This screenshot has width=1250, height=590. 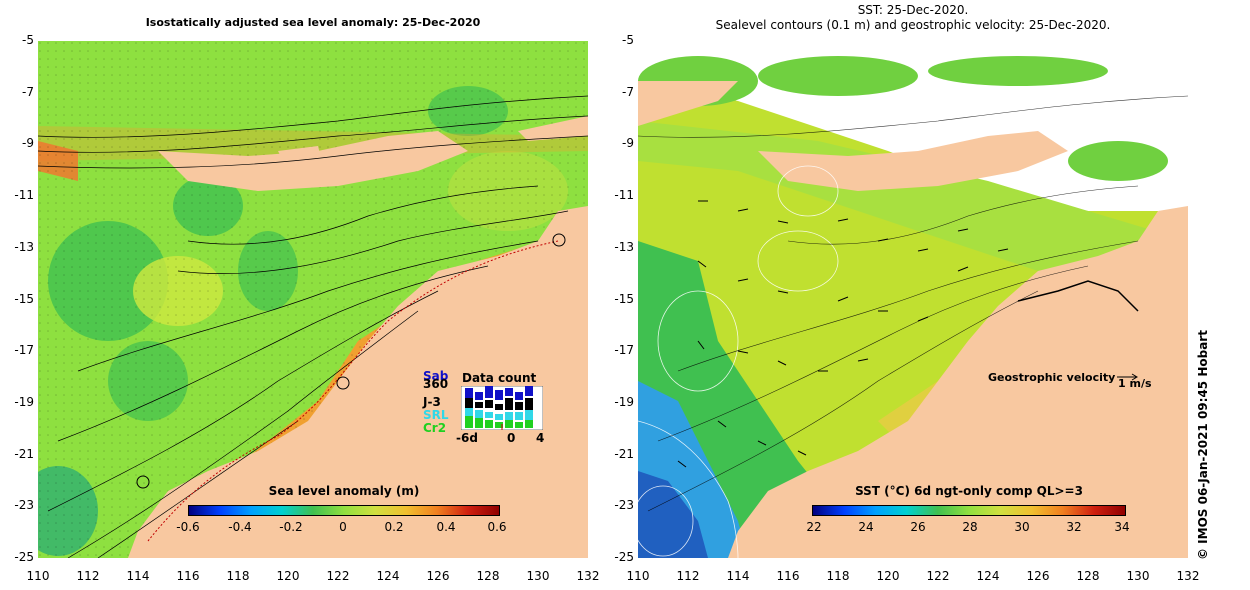 I want to click on sealevel-contours, so click(x=738, y=361).